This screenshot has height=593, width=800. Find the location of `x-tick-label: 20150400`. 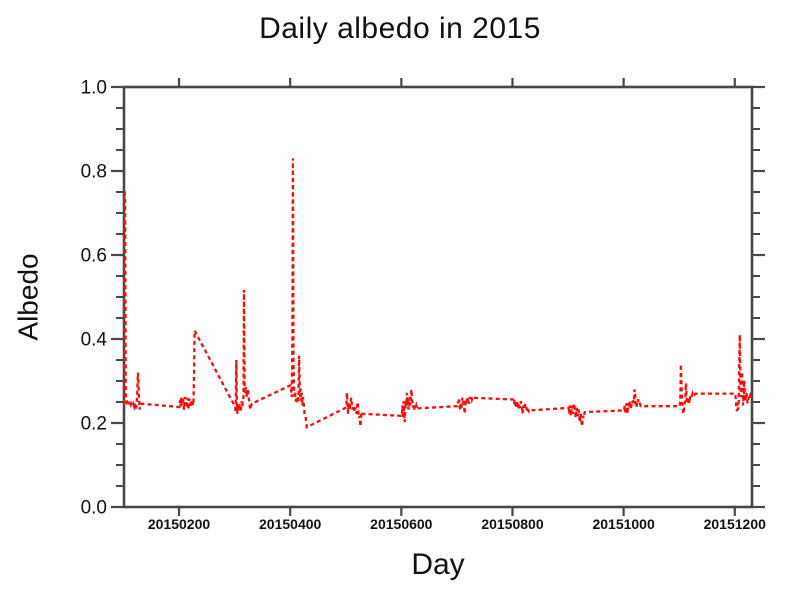

x-tick-label: 20150400 is located at coordinates (290, 524).